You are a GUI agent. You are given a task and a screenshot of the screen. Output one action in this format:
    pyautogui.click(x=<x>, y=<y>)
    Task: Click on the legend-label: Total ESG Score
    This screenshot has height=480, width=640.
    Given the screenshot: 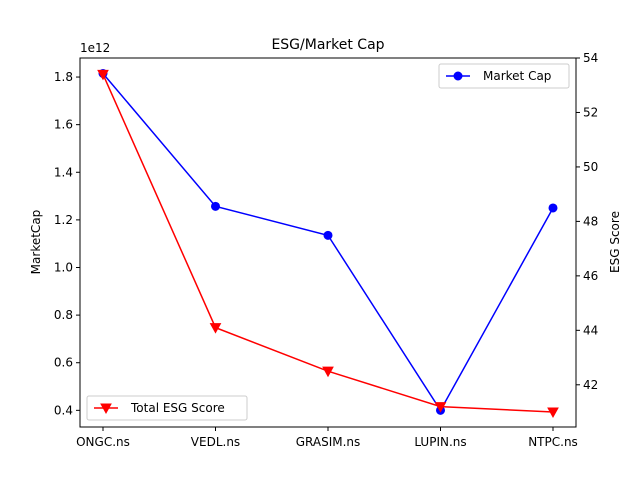 What is the action you would take?
    pyautogui.click(x=177, y=408)
    